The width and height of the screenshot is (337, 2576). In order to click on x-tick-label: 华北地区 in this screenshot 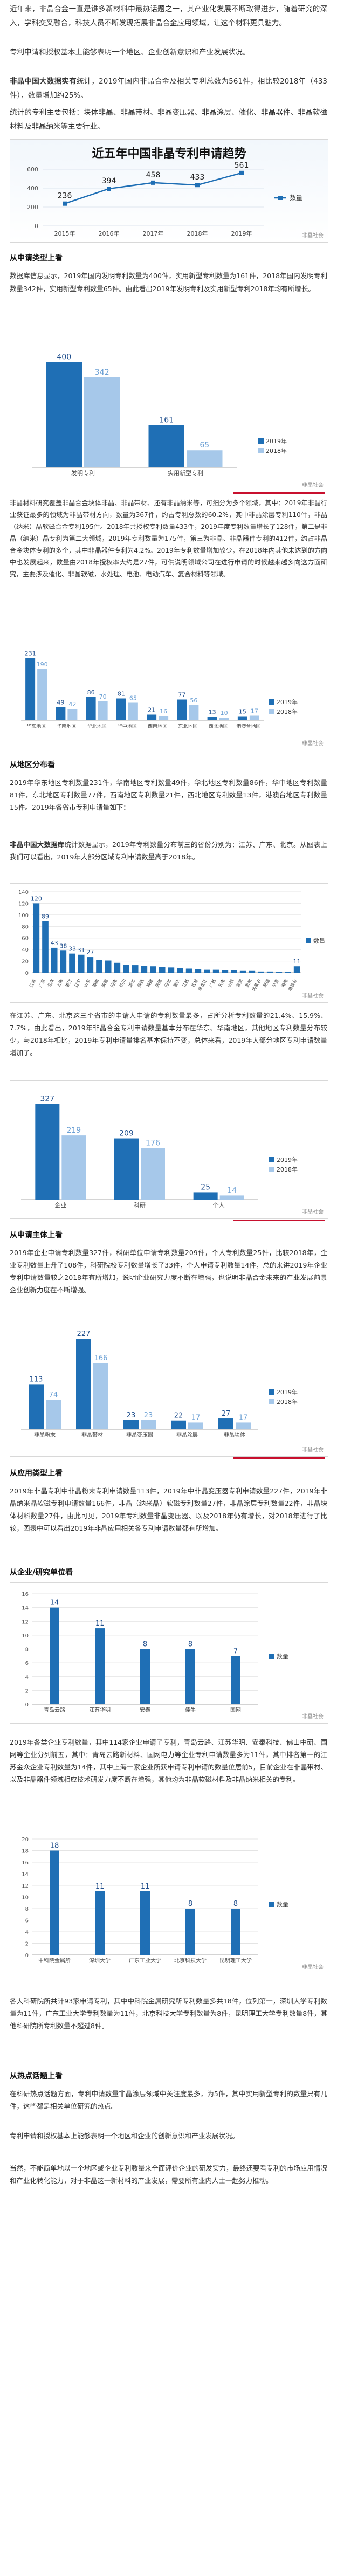, I will do `click(97, 726)`.